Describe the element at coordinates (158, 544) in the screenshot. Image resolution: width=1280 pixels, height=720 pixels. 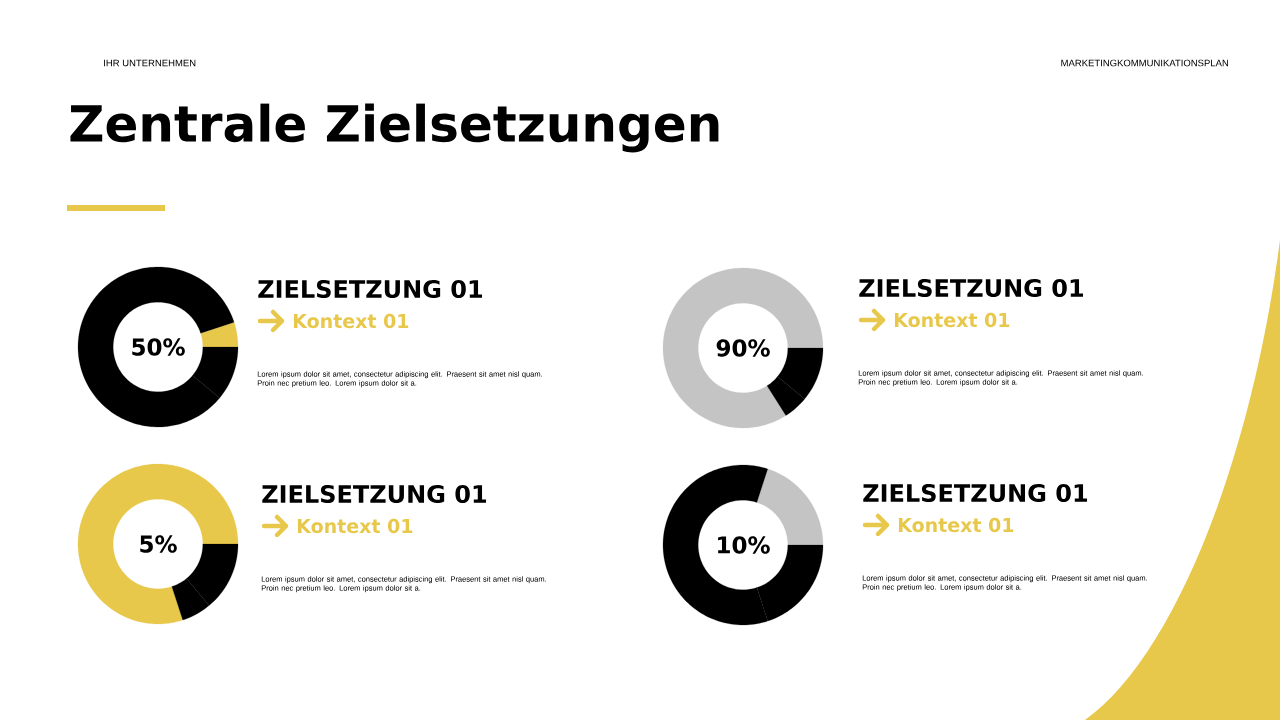
I see `text: 5%` at that location.